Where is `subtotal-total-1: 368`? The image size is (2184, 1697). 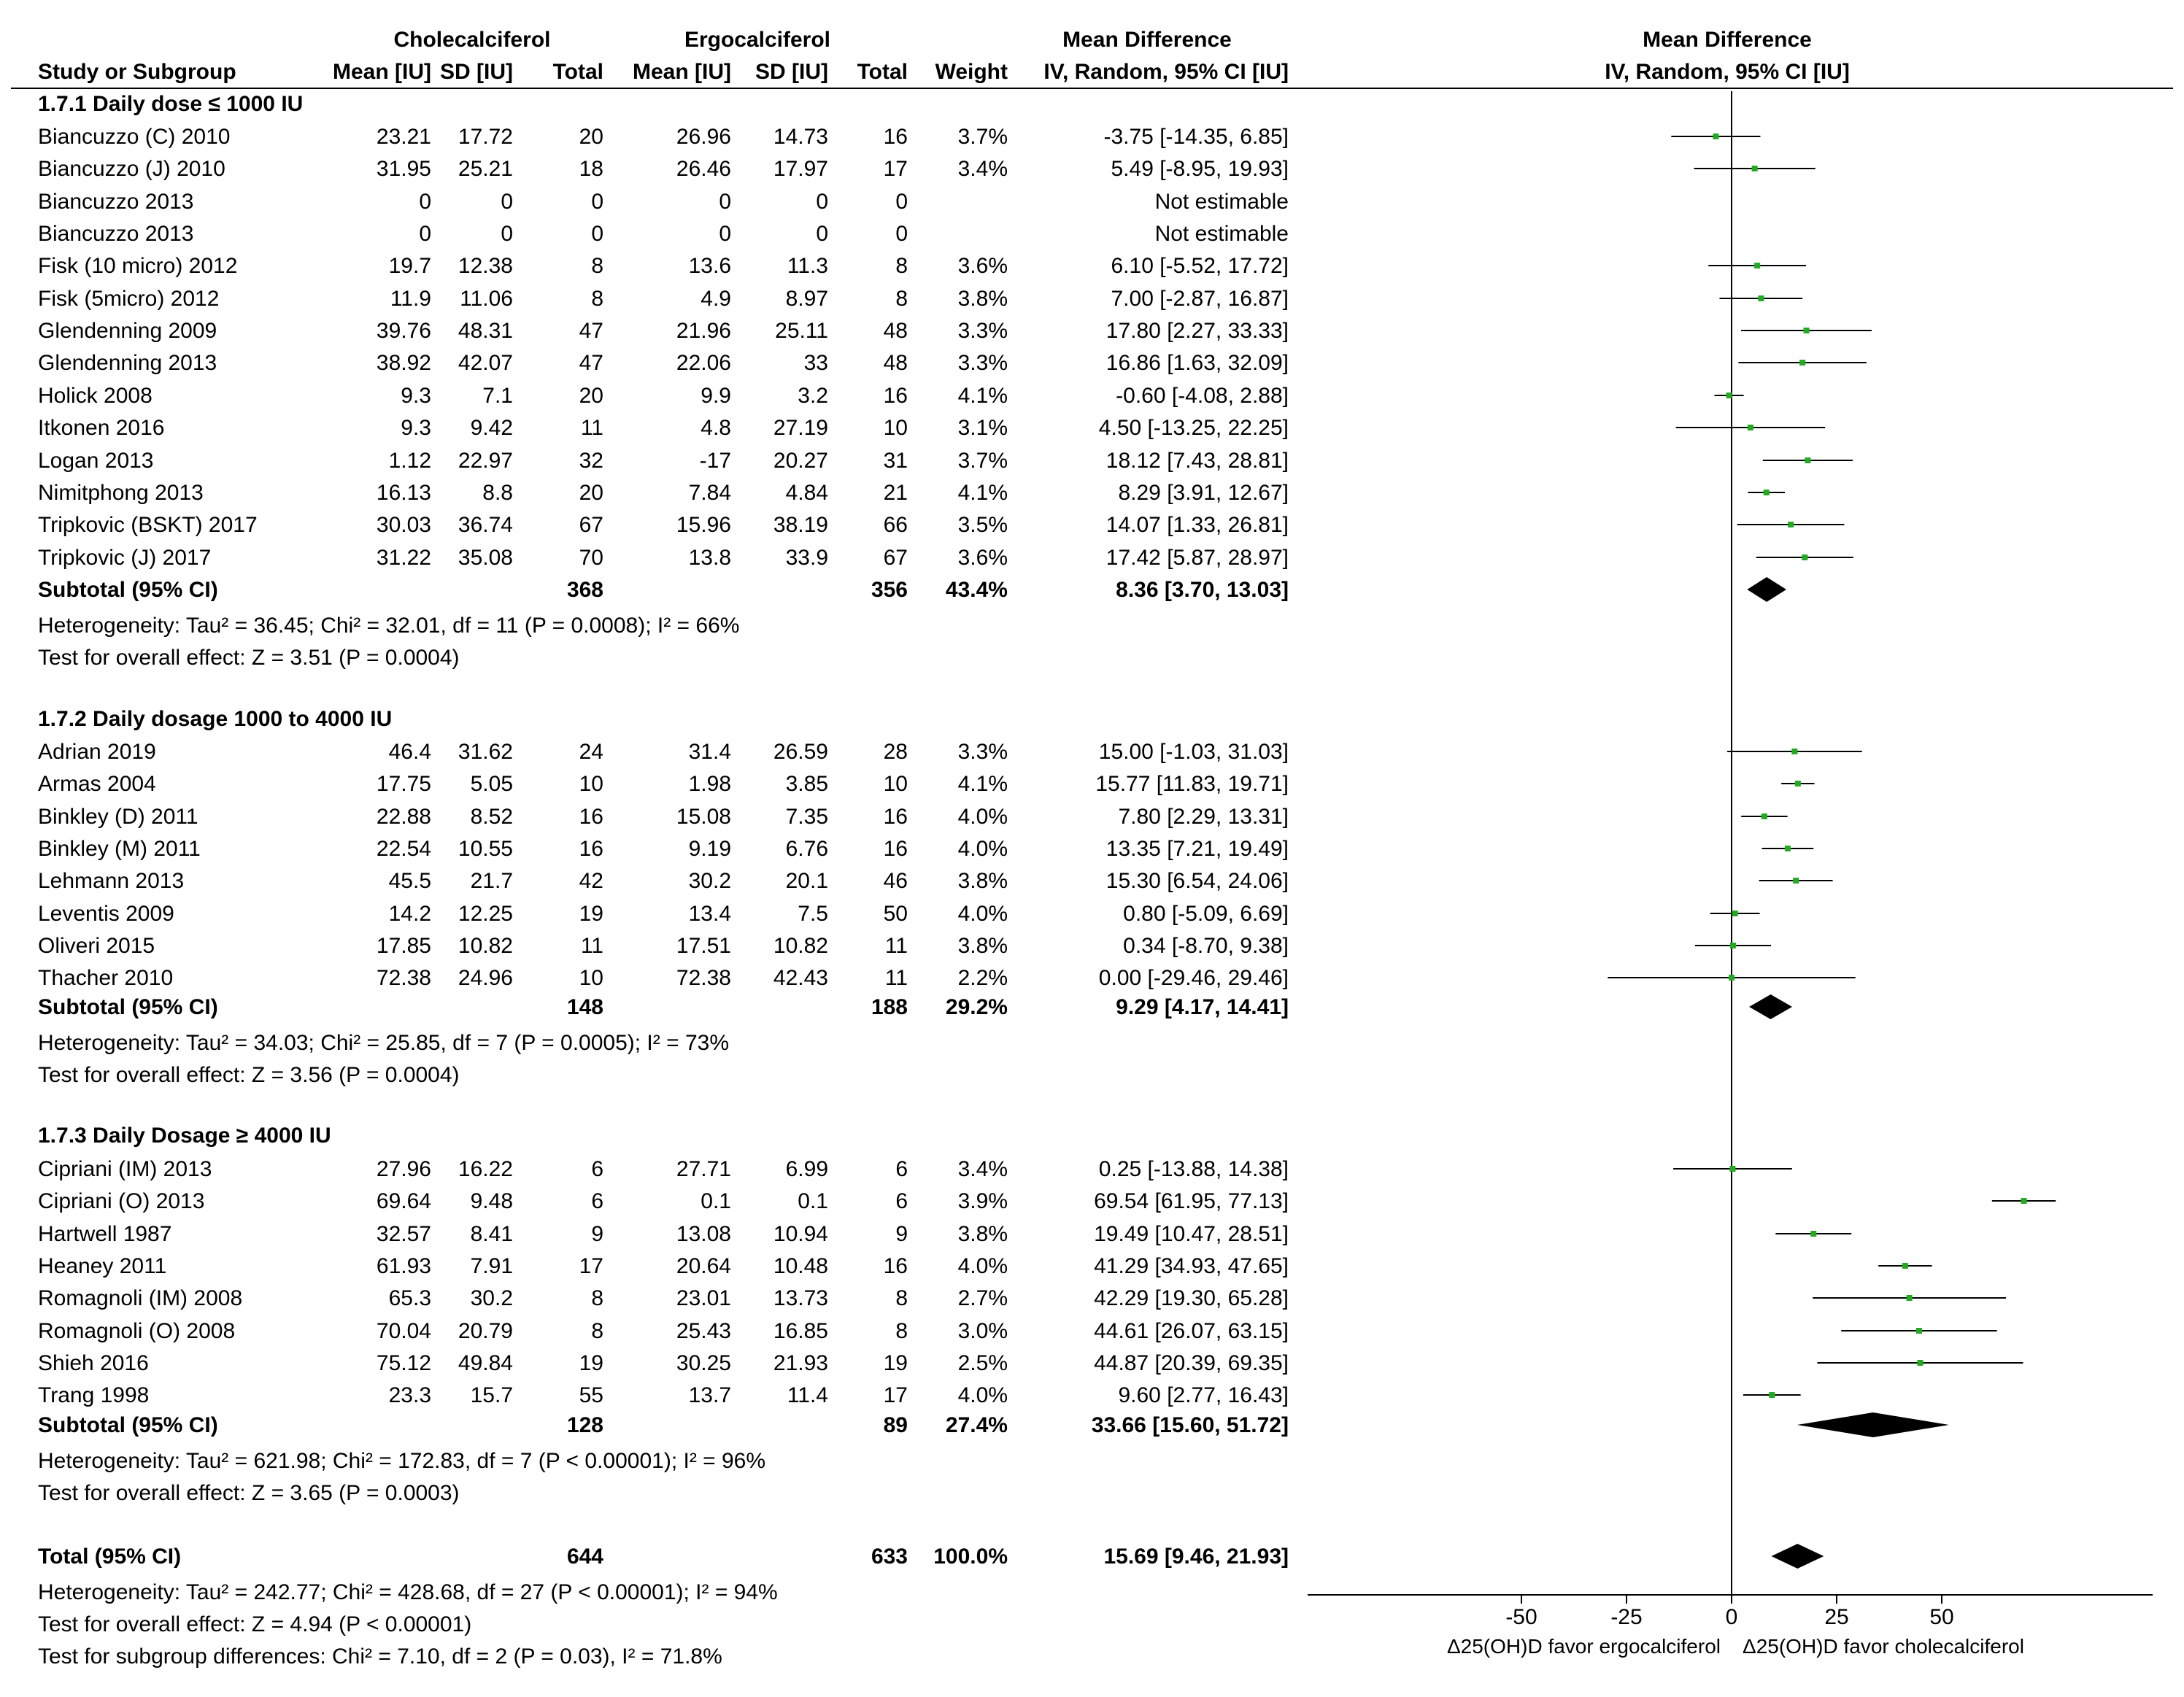 subtotal-total-1: 368 is located at coordinates (585, 590).